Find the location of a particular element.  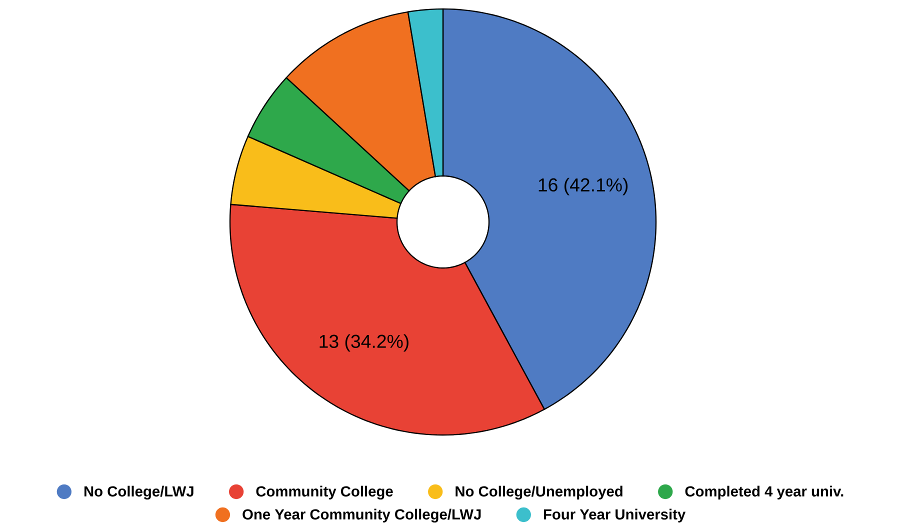

legend-label: Completed 4 year univ. is located at coordinates (764, 493).